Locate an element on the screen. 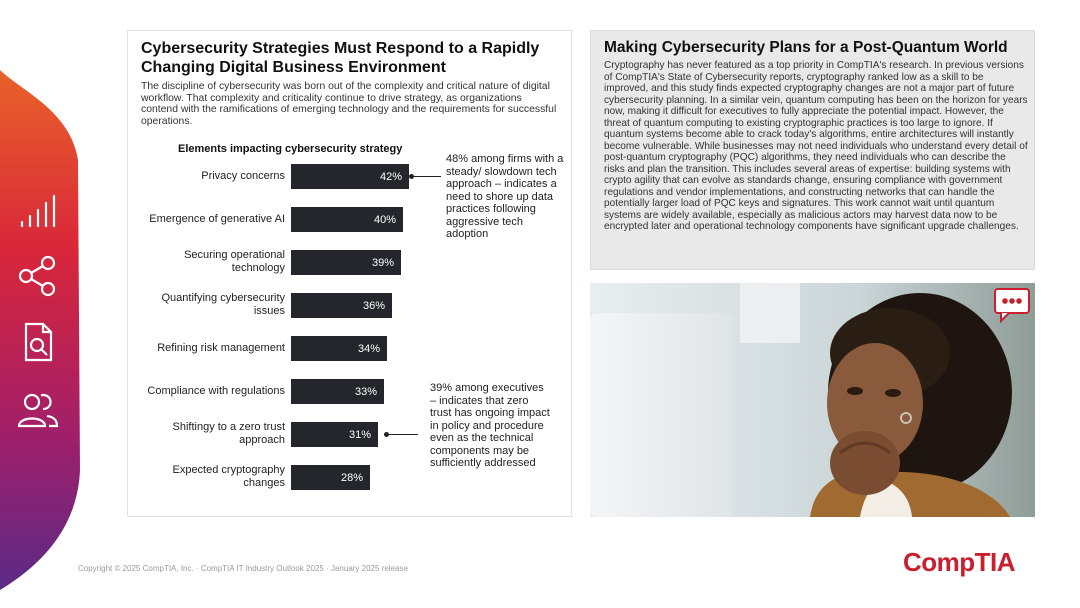  bar: 40% is located at coordinates (347, 219).